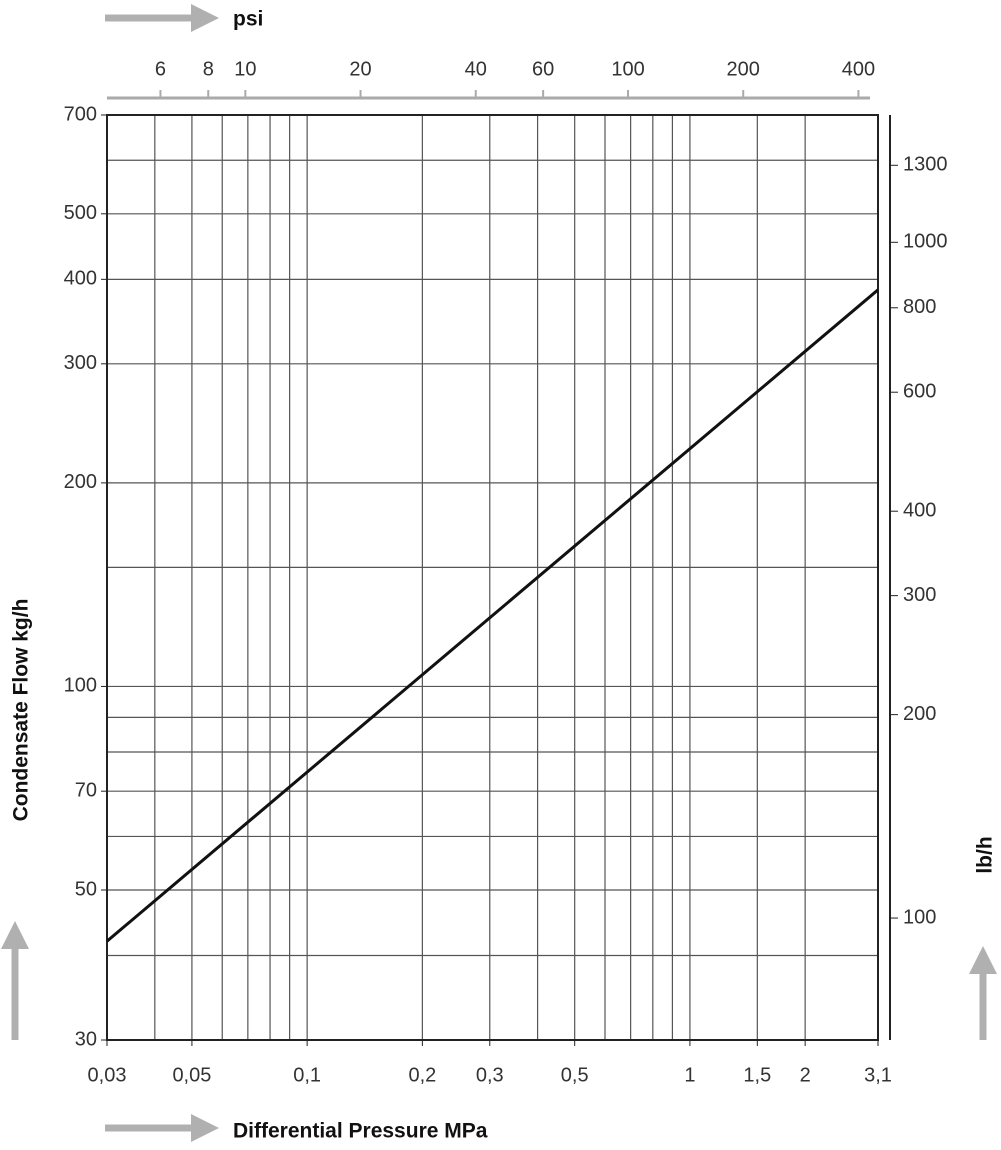  Describe the element at coordinates (360, 1131) in the screenshot. I see `x-axis-title: Differential Pressure MPa` at that location.